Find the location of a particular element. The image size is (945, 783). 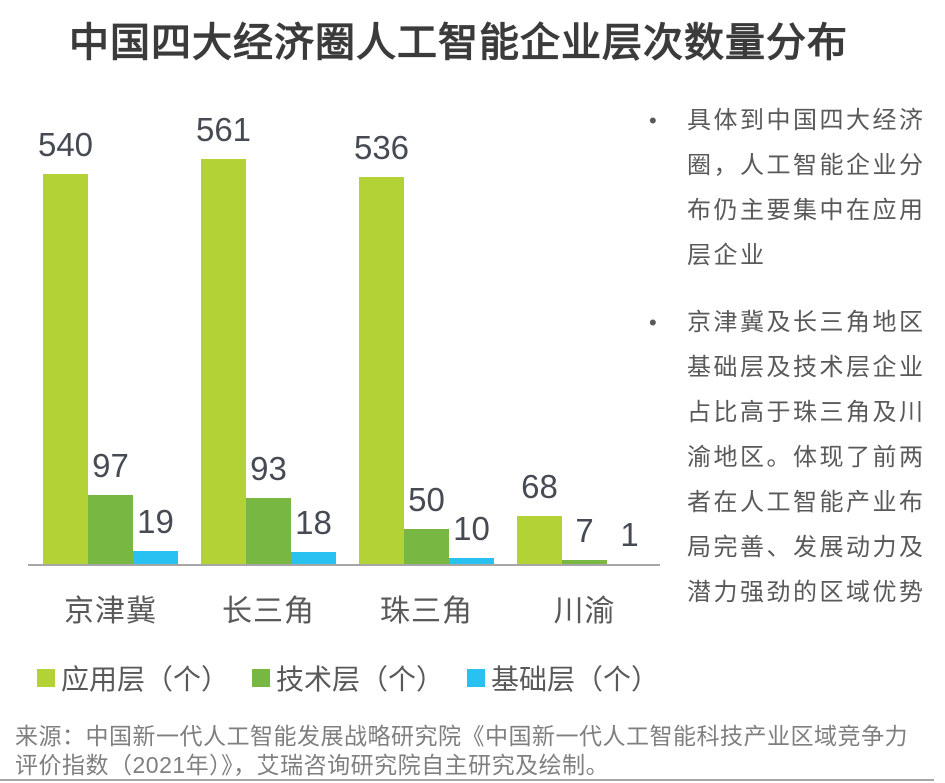

bar-column: 7 is located at coordinates (584, 539).